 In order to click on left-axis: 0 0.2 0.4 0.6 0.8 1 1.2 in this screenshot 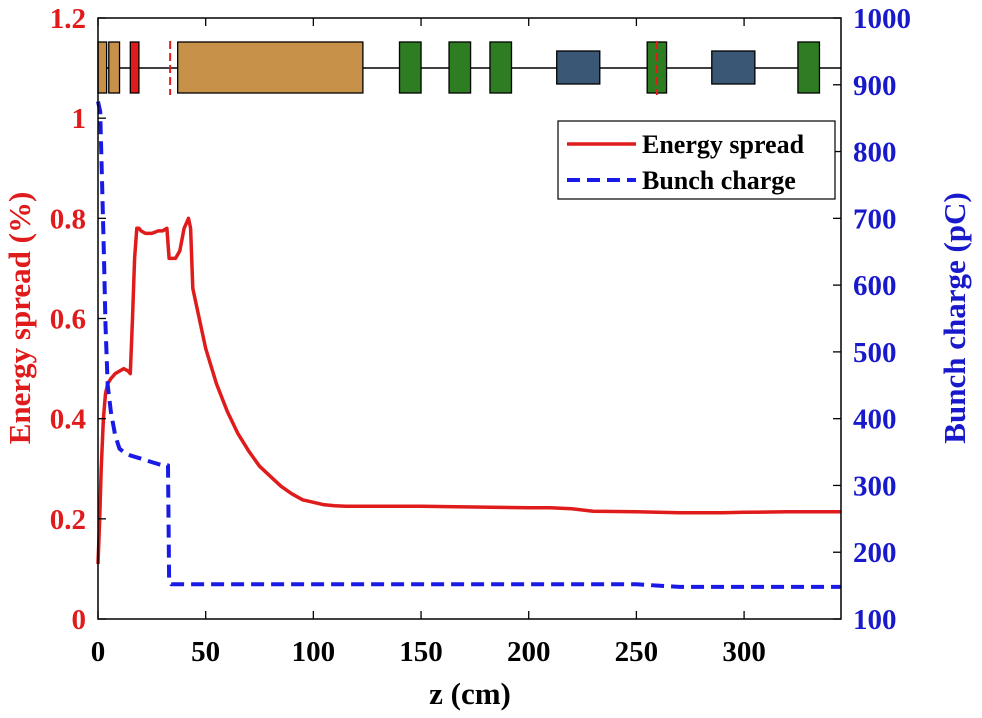, I will do `click(78, 319)`.